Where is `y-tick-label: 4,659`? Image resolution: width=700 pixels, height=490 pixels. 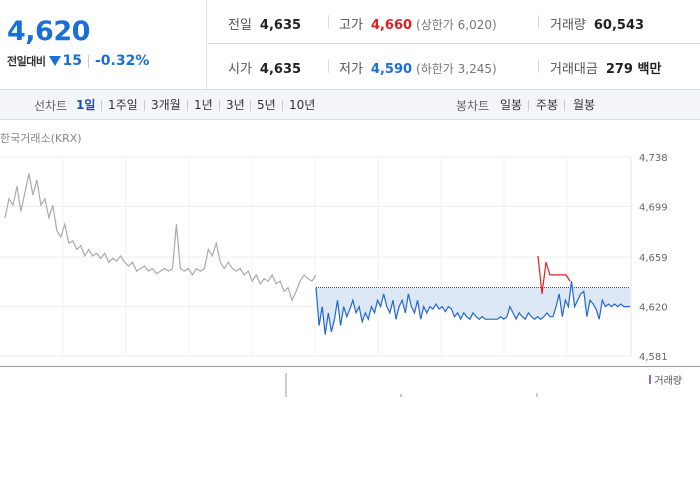 y-tick-label: 4,659 is located at coordinates (653, 258).